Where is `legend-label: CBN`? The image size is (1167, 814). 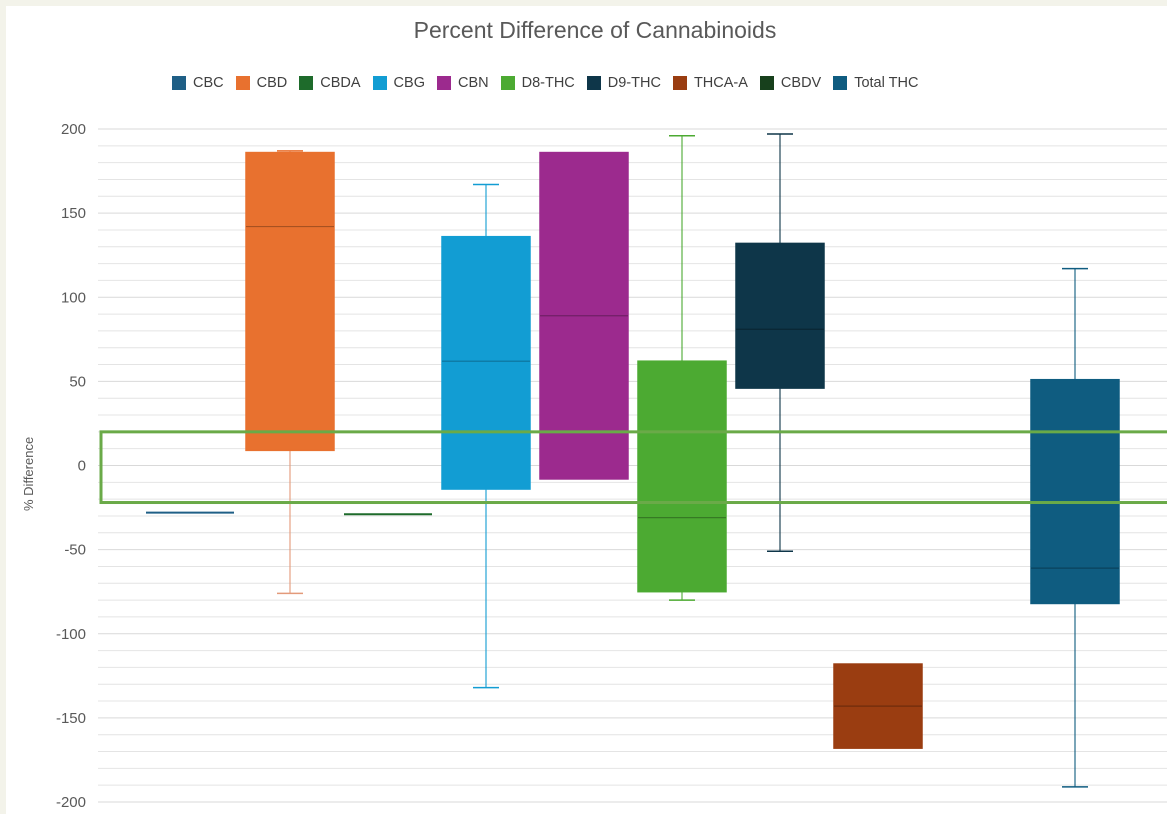 legend-label: CBN is located at coordinates (473, 83).